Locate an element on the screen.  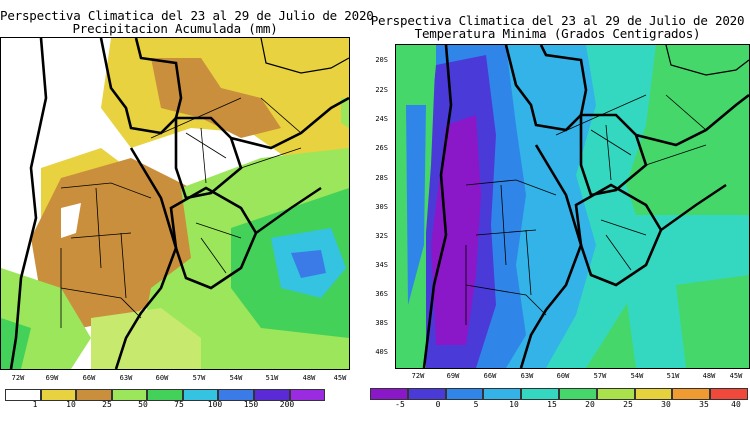
lat-label: 36S is located at coordinates (381, 294).